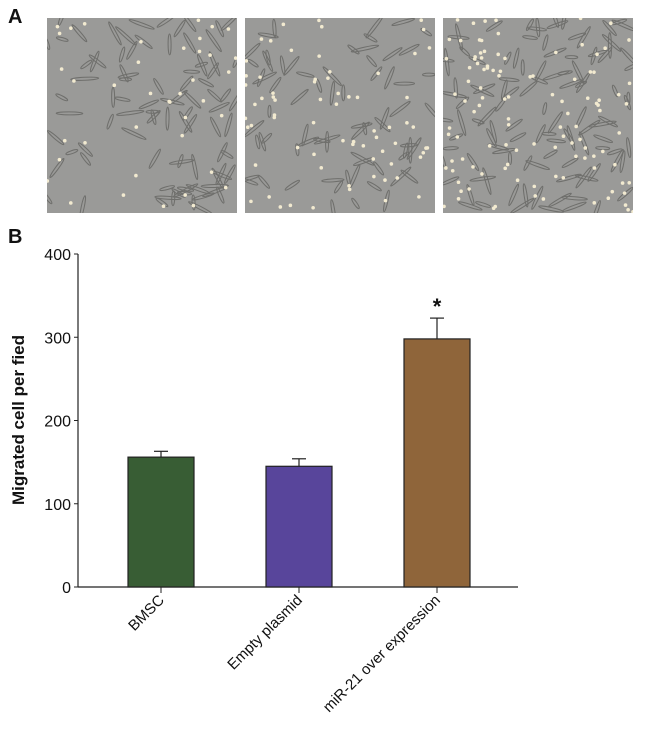 The image size is (650, 748). What do you see at coordinates (146, 613) in the screenshot?
I see `x-tick-label: BMSC` at bounding box center [146, 613].